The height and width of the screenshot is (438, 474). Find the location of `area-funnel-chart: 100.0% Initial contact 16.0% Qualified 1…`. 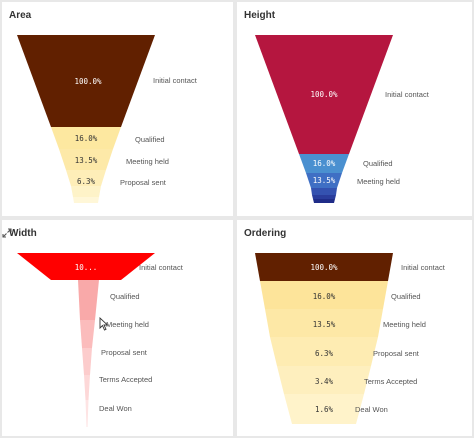

area-funnel-chart: 100.0% Initial contact 16.0% Qualified 1… is located at coordinates (107, 119).